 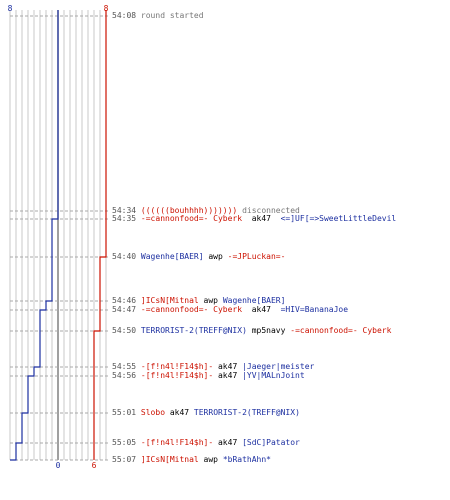 I want to click on log-timestamp: 54:08, so click(x=124, y=15).